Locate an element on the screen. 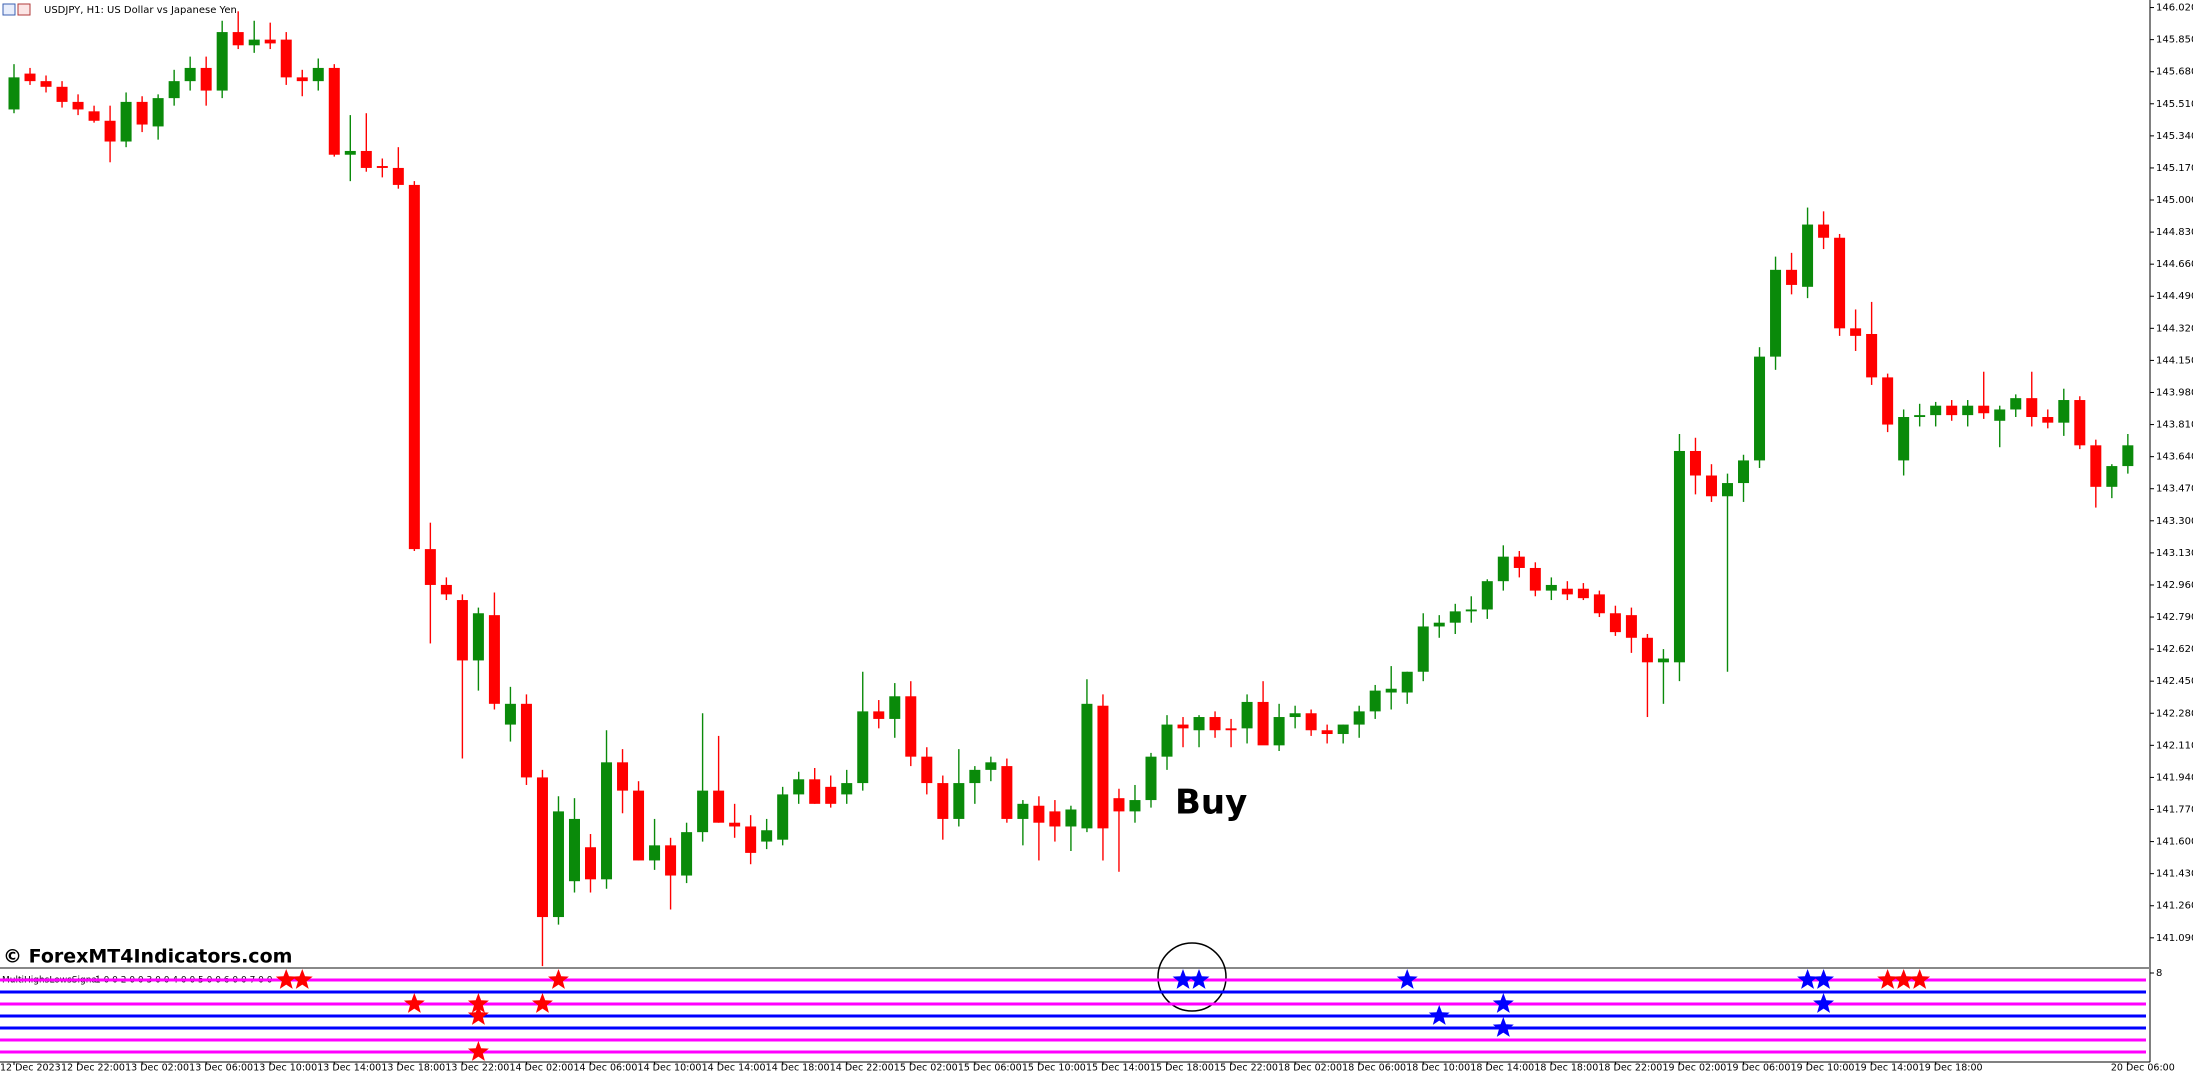 The width and height of the screenshot is (2193, 1074). y-tick-label: 143.130 is located at coordinates (2174, 553).